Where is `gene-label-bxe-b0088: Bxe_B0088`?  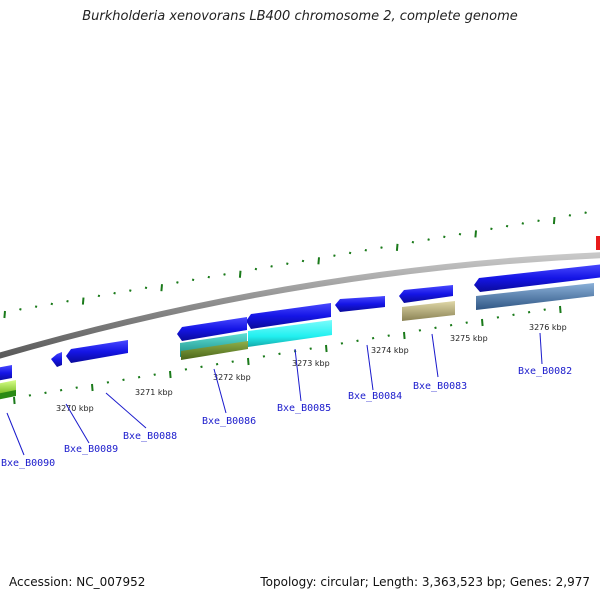
gene-label-bxe-b0088: Bxe_B0088 is located at coordinates (150, 436).